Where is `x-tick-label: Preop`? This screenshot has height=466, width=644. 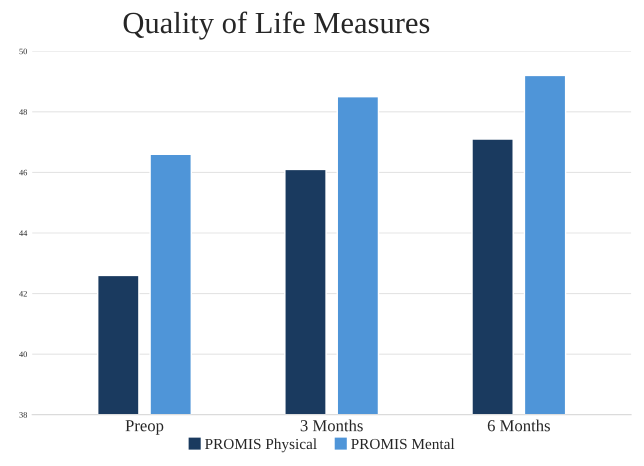
x-tick-label: Preop is located at coordinates (145, 427).